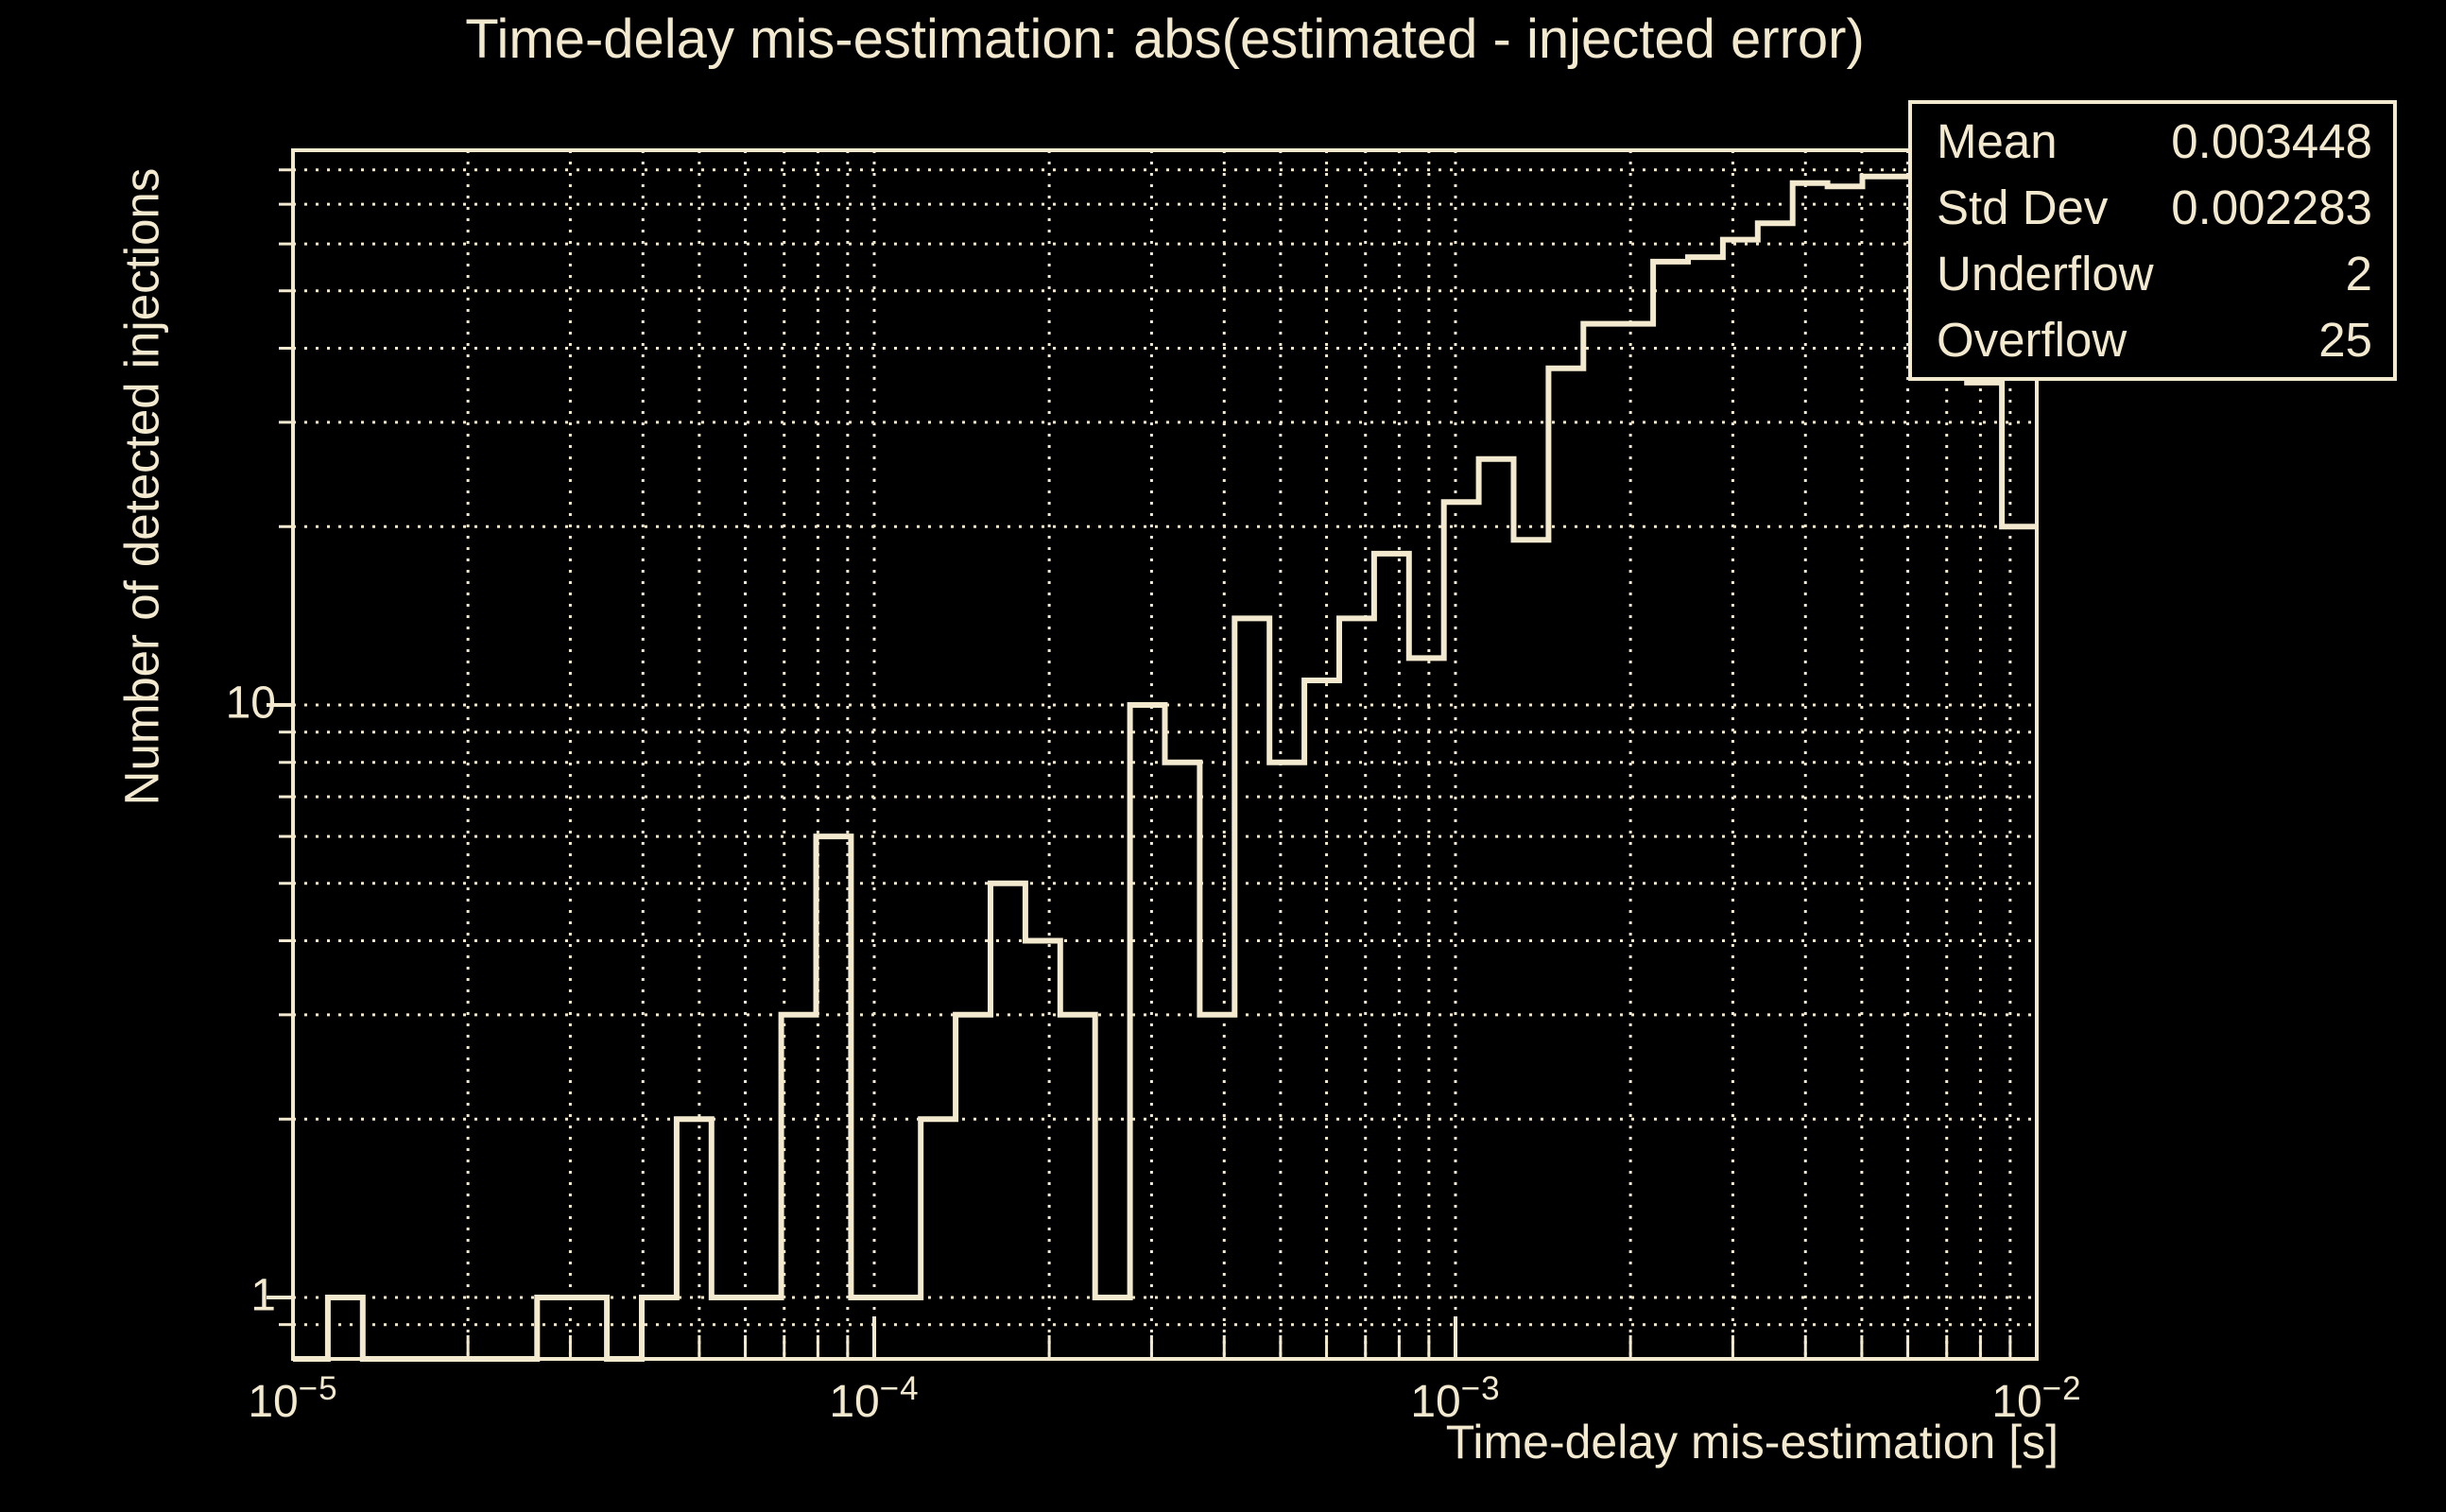 This screenshot has width=2446, height=1512. Describe the element at coordinates (2152, 141) in the screenshot. I see `stats-row-mean: Mean 0.003448` at that location.